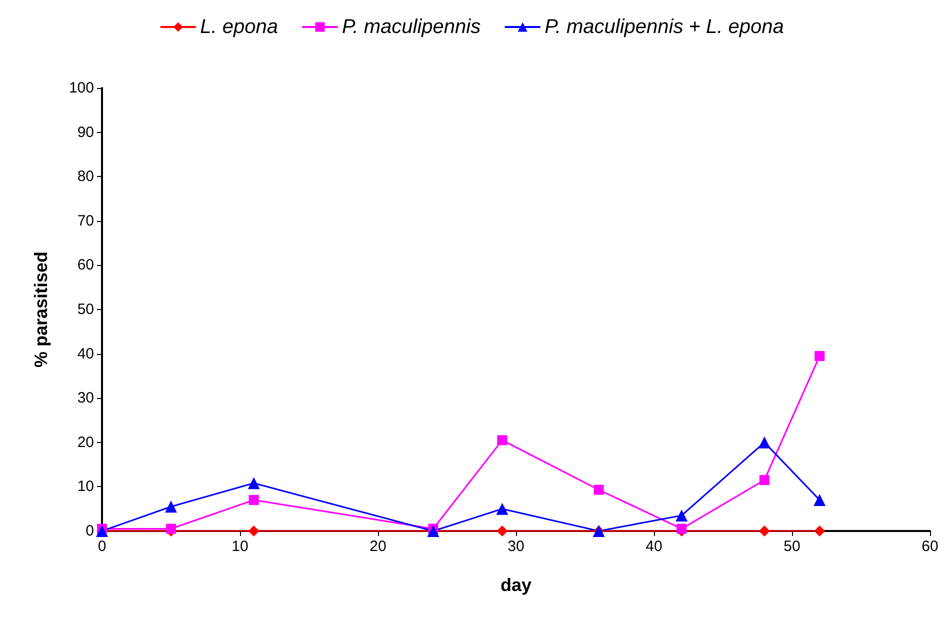 Image resolution: width=944 pixels, height=622 pixels. Describe the element at coordinates (792, 546) in the screenshot. I see `x-tick-label: 50` at that location.